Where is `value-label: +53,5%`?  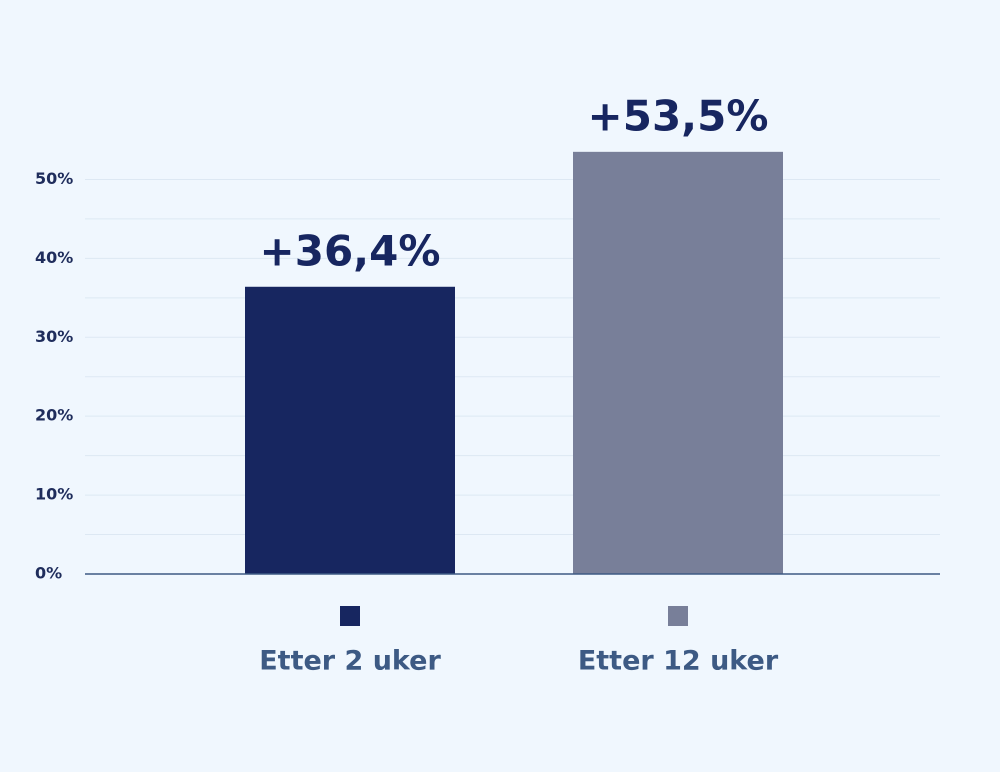 value-label: +53,5% is located at coordinates (678, 115).